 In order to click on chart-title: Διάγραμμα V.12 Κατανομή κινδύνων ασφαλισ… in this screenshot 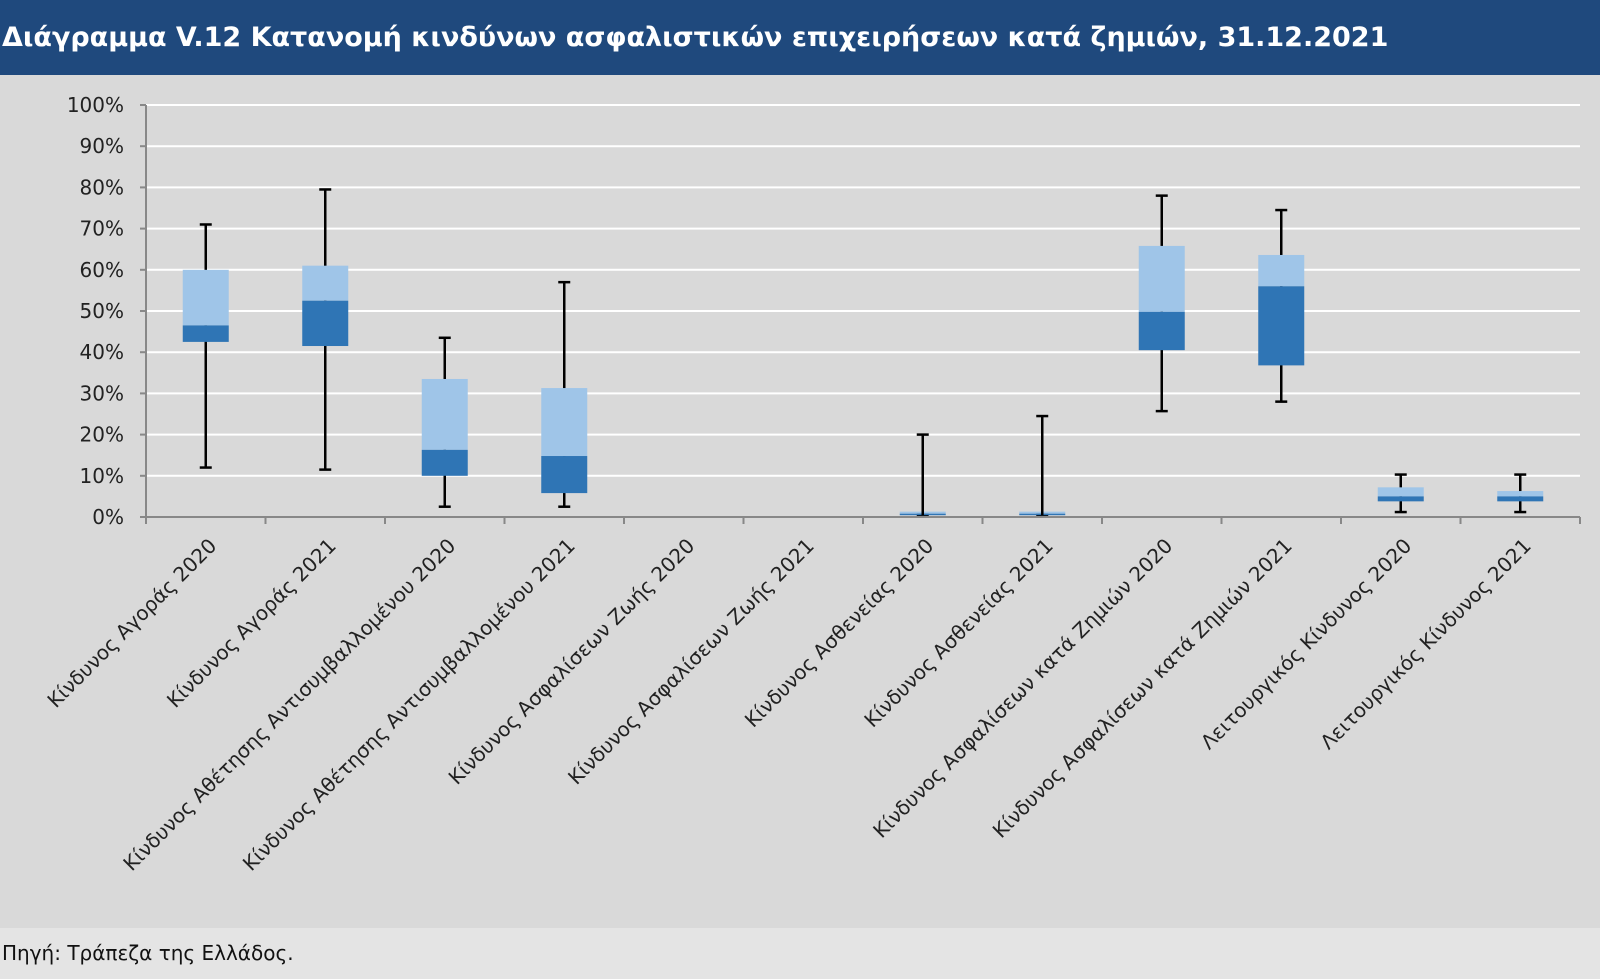, I will do `click(800, 37)`.